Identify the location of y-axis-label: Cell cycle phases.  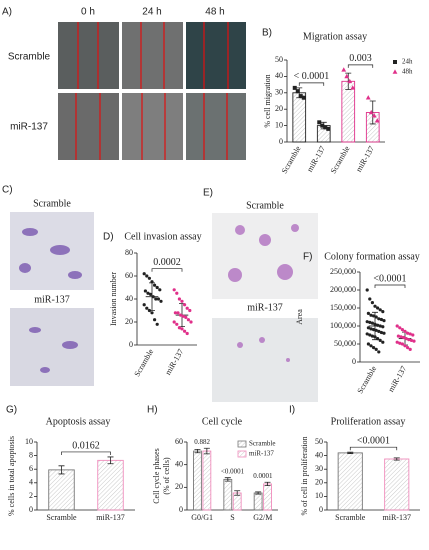
(156, 476).